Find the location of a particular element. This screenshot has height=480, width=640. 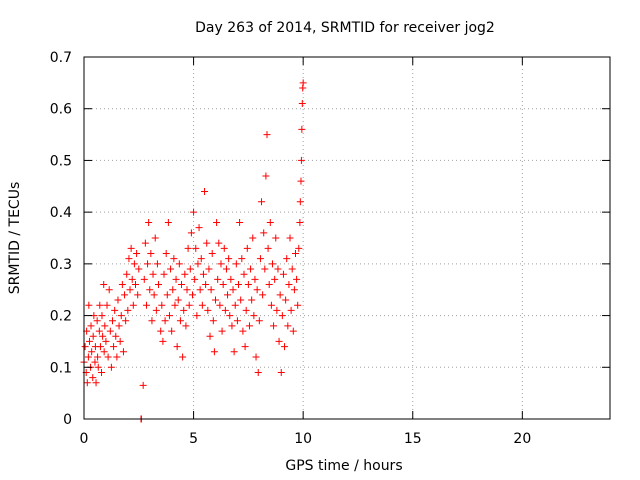

y-tick-label: 0.1 is located at coordinates (61, 368).